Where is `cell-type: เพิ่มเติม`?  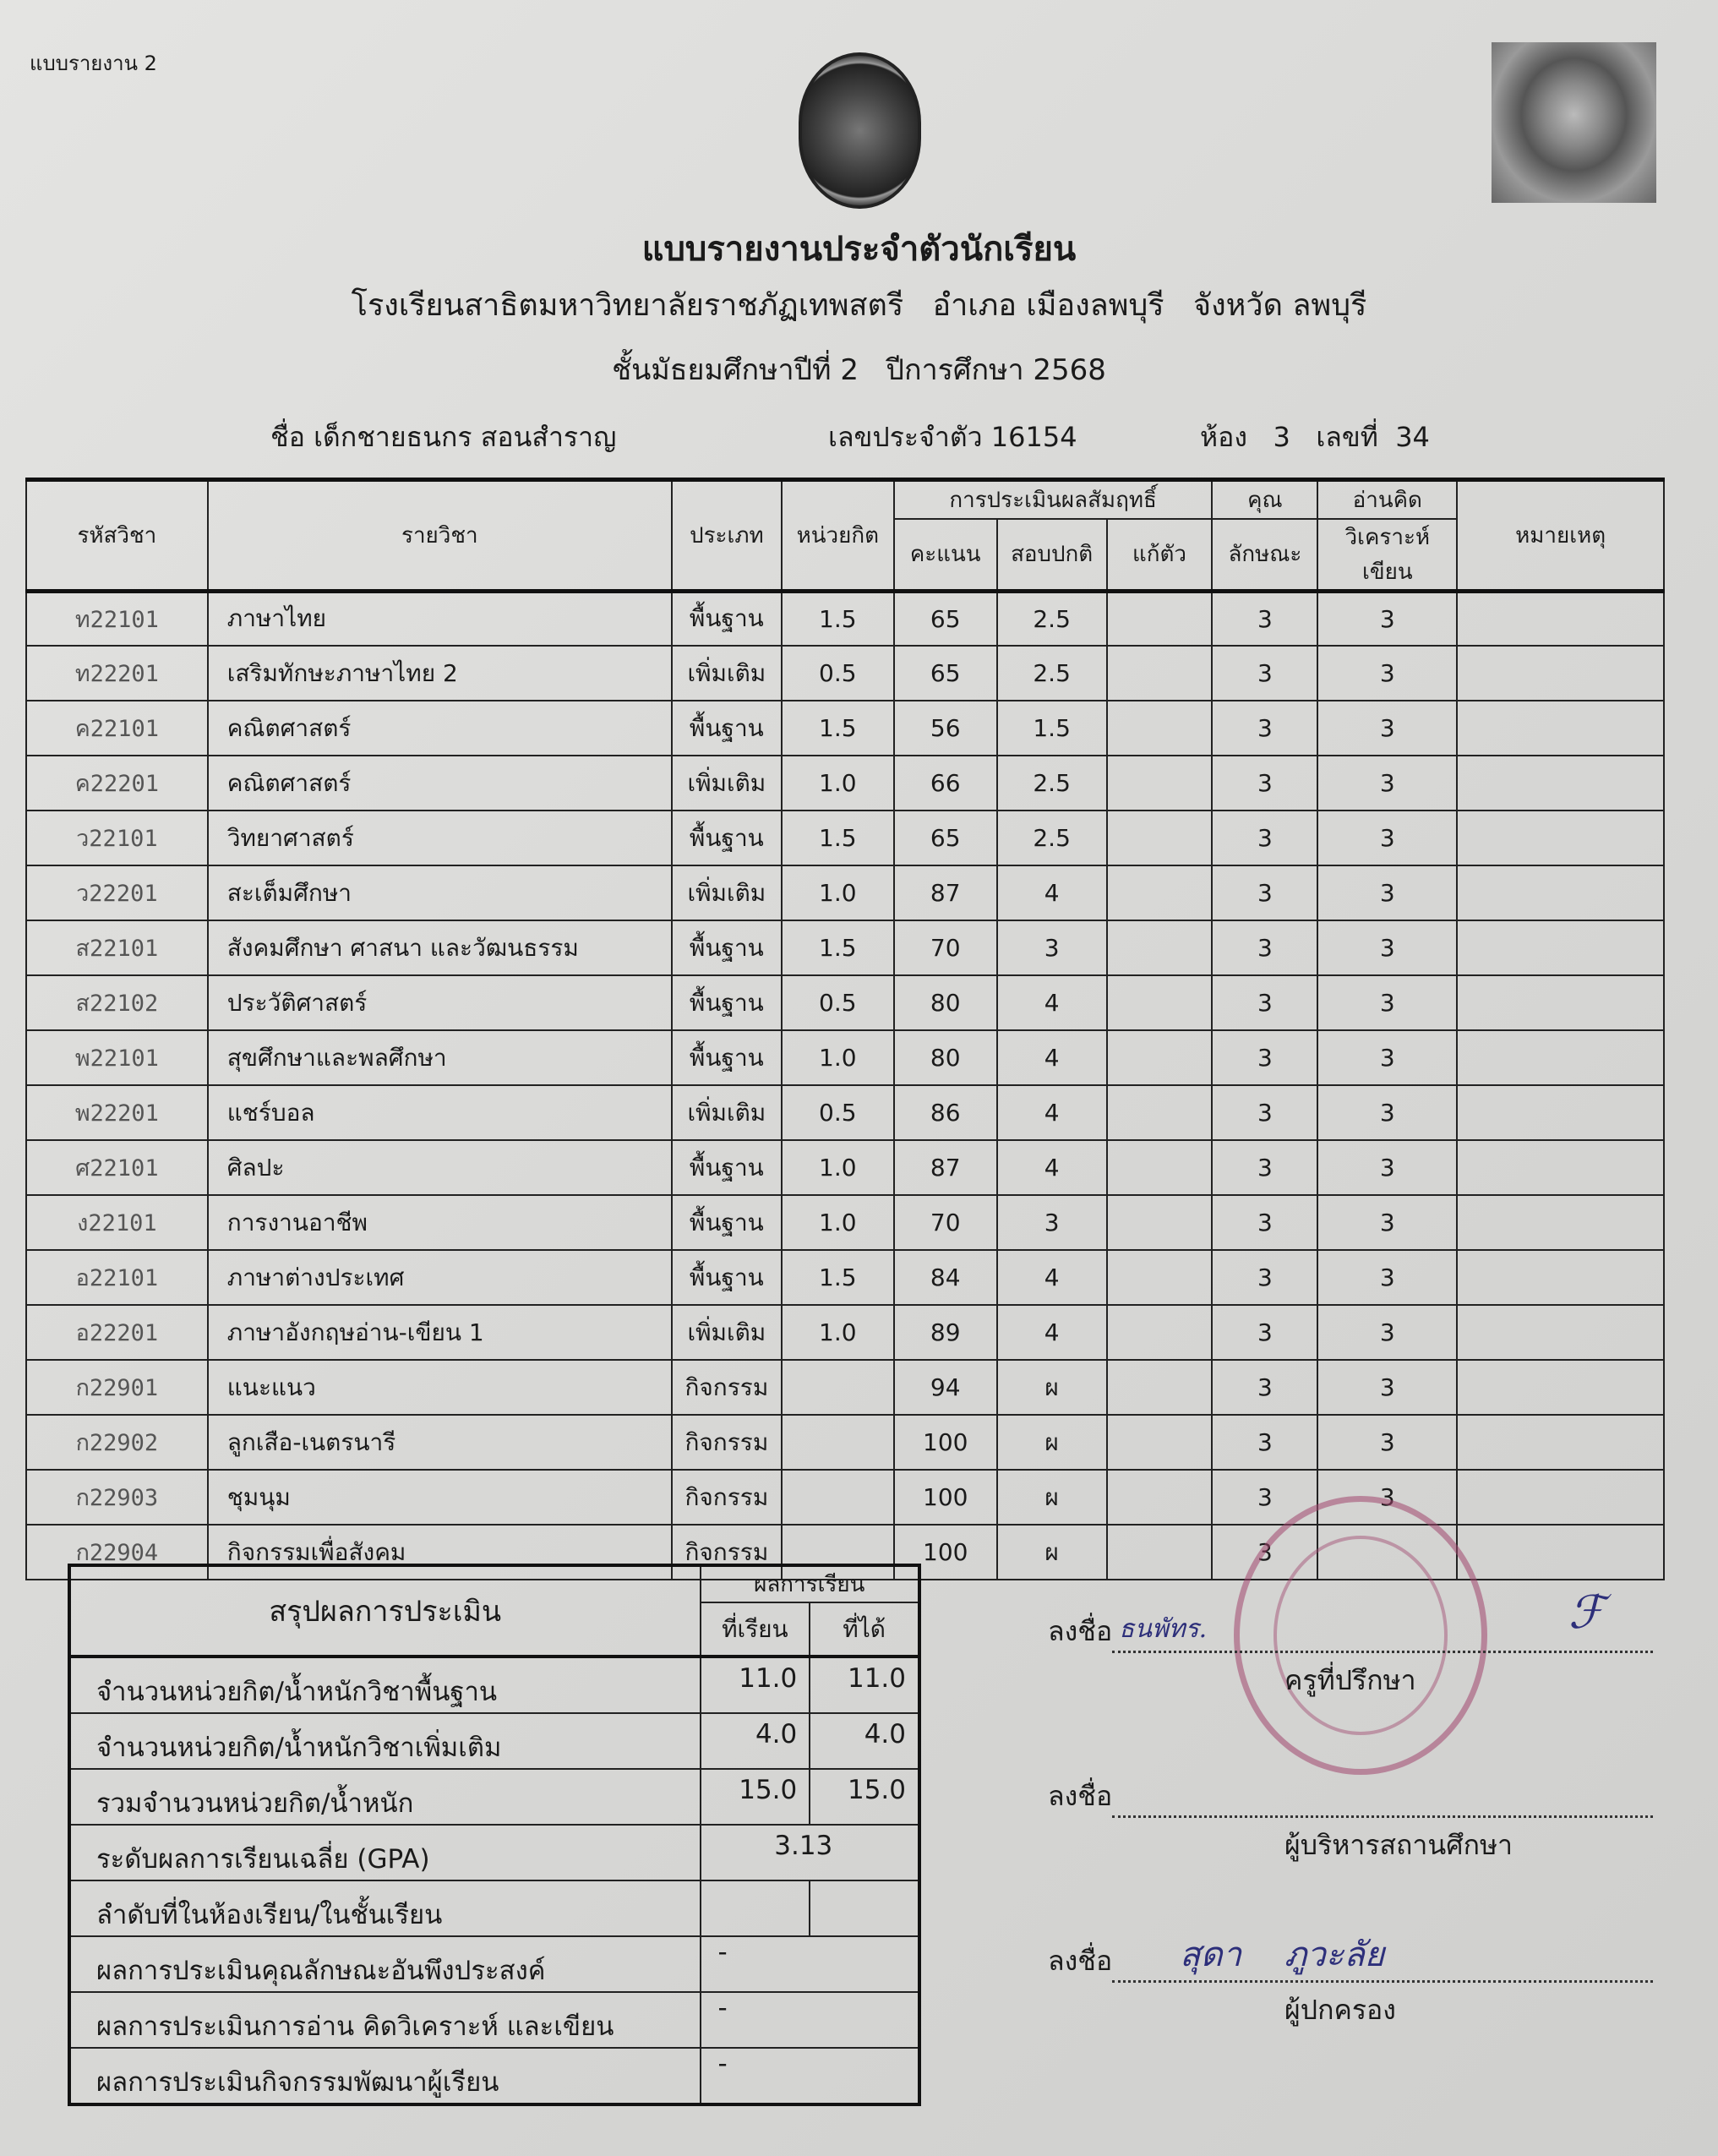
cell-type: เพิ่มเติม is located at coordinates (726, 893).